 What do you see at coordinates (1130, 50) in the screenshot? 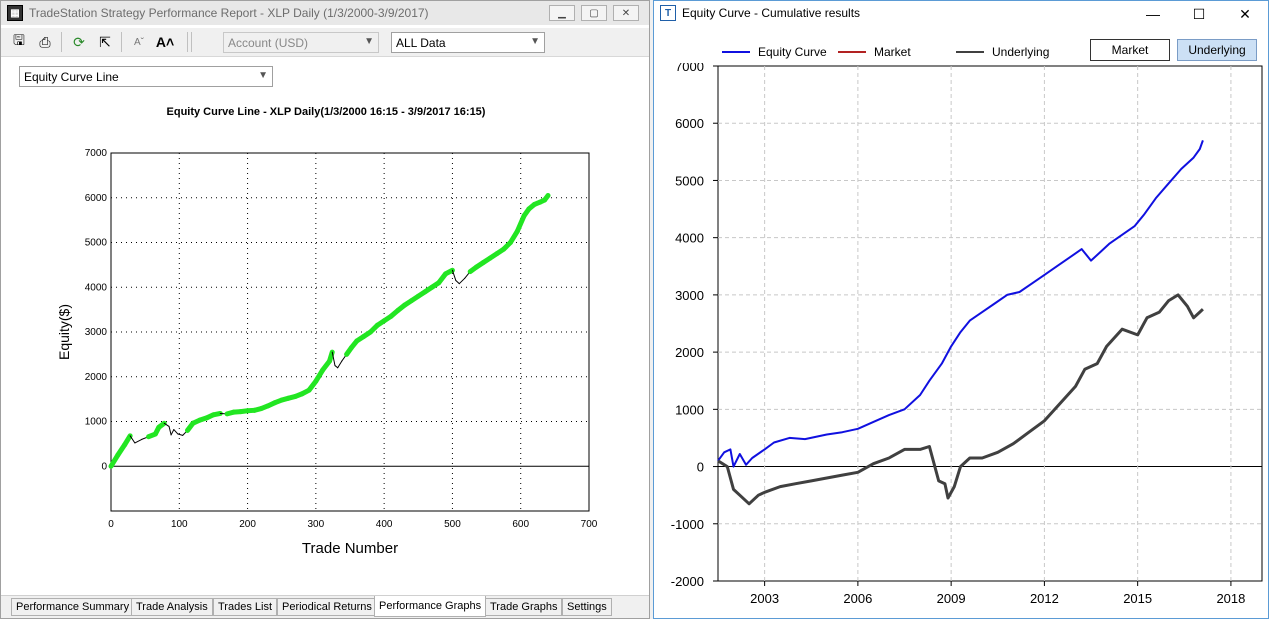
I see `market-button: Market` at bounding box center [1130, 50].